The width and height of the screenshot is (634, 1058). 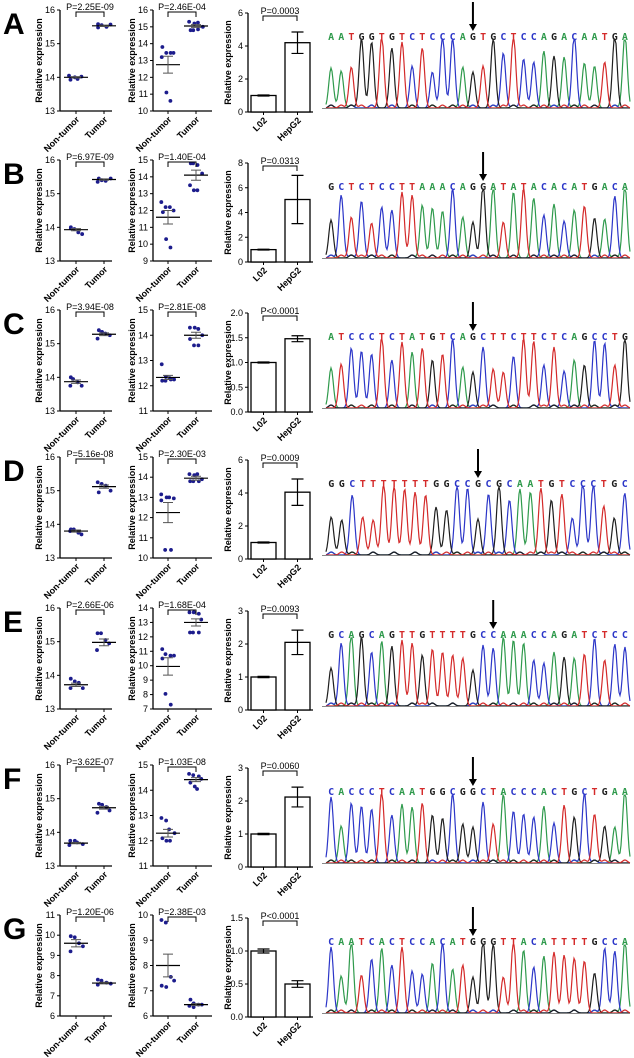 What do you see at coordinates (145, 680) in the screenshot?
I see `y-tick-label: 9` at bounding box center [145, 680].